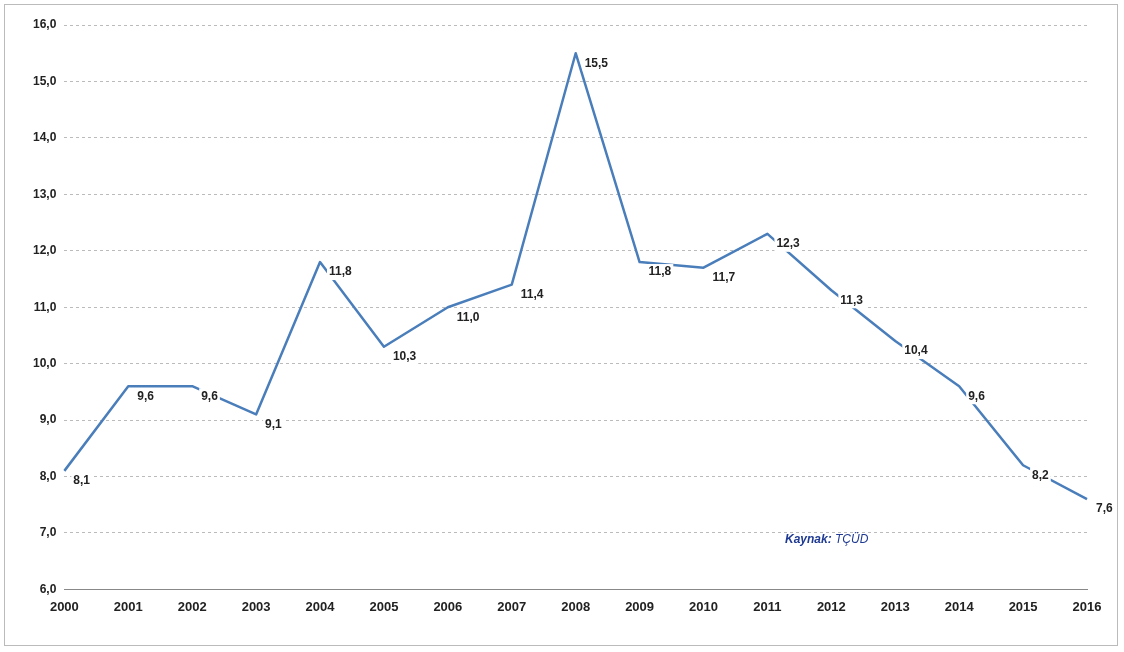 This screenshot has width=1124, height=652. I want to click on data-label: 11,0, so click(468, 316).